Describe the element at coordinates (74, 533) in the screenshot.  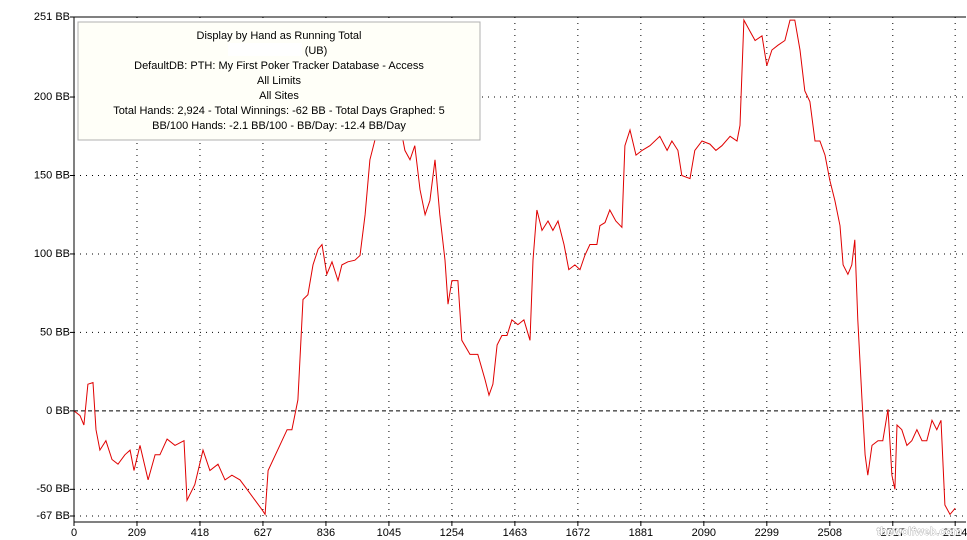
I see `x-tick-label: 0` at that location.